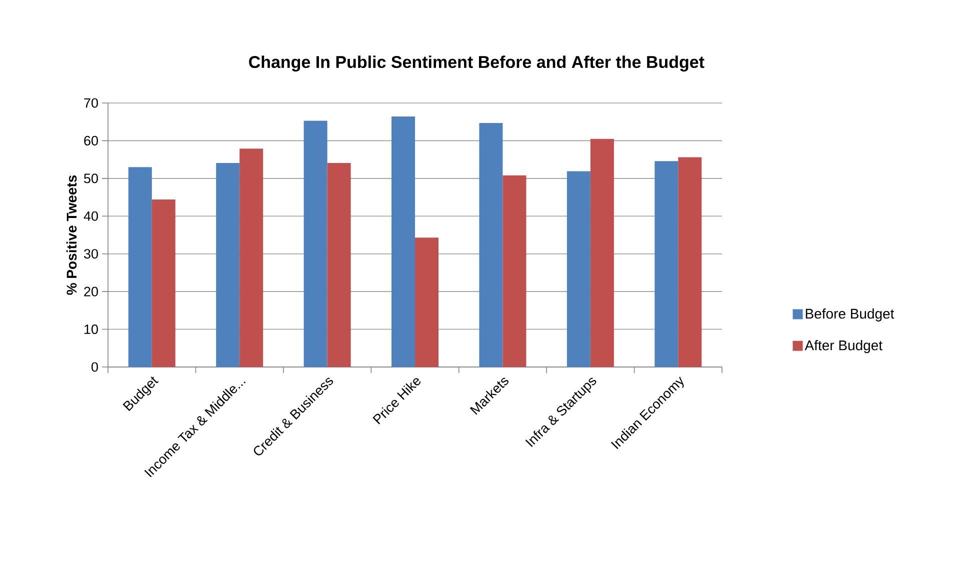  I want to click on y-tick-label: 70, so click(91, 103).